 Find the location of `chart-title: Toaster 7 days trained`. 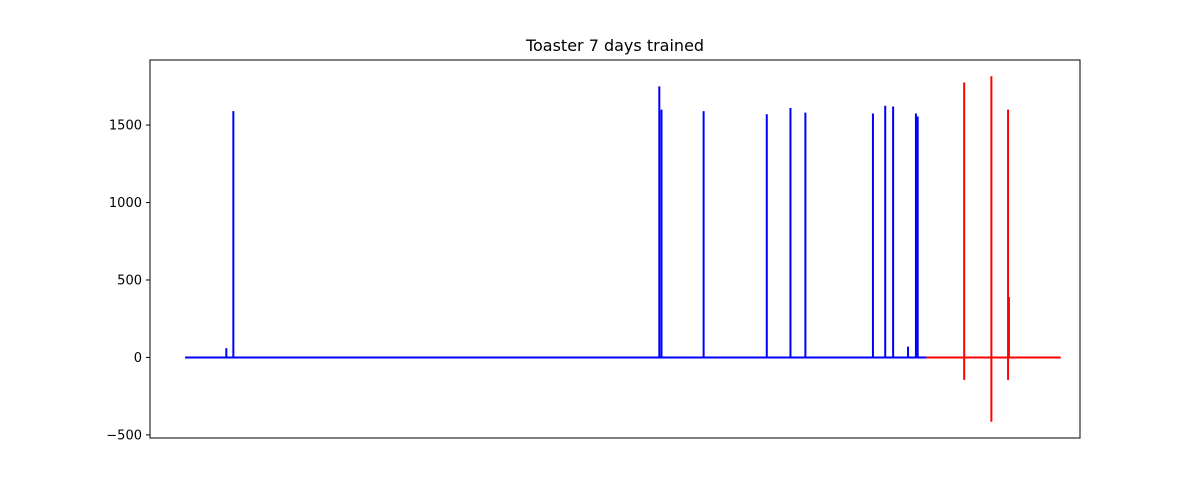

chart-title: Toaster 7 days trained is located at coordinates (614, 45).